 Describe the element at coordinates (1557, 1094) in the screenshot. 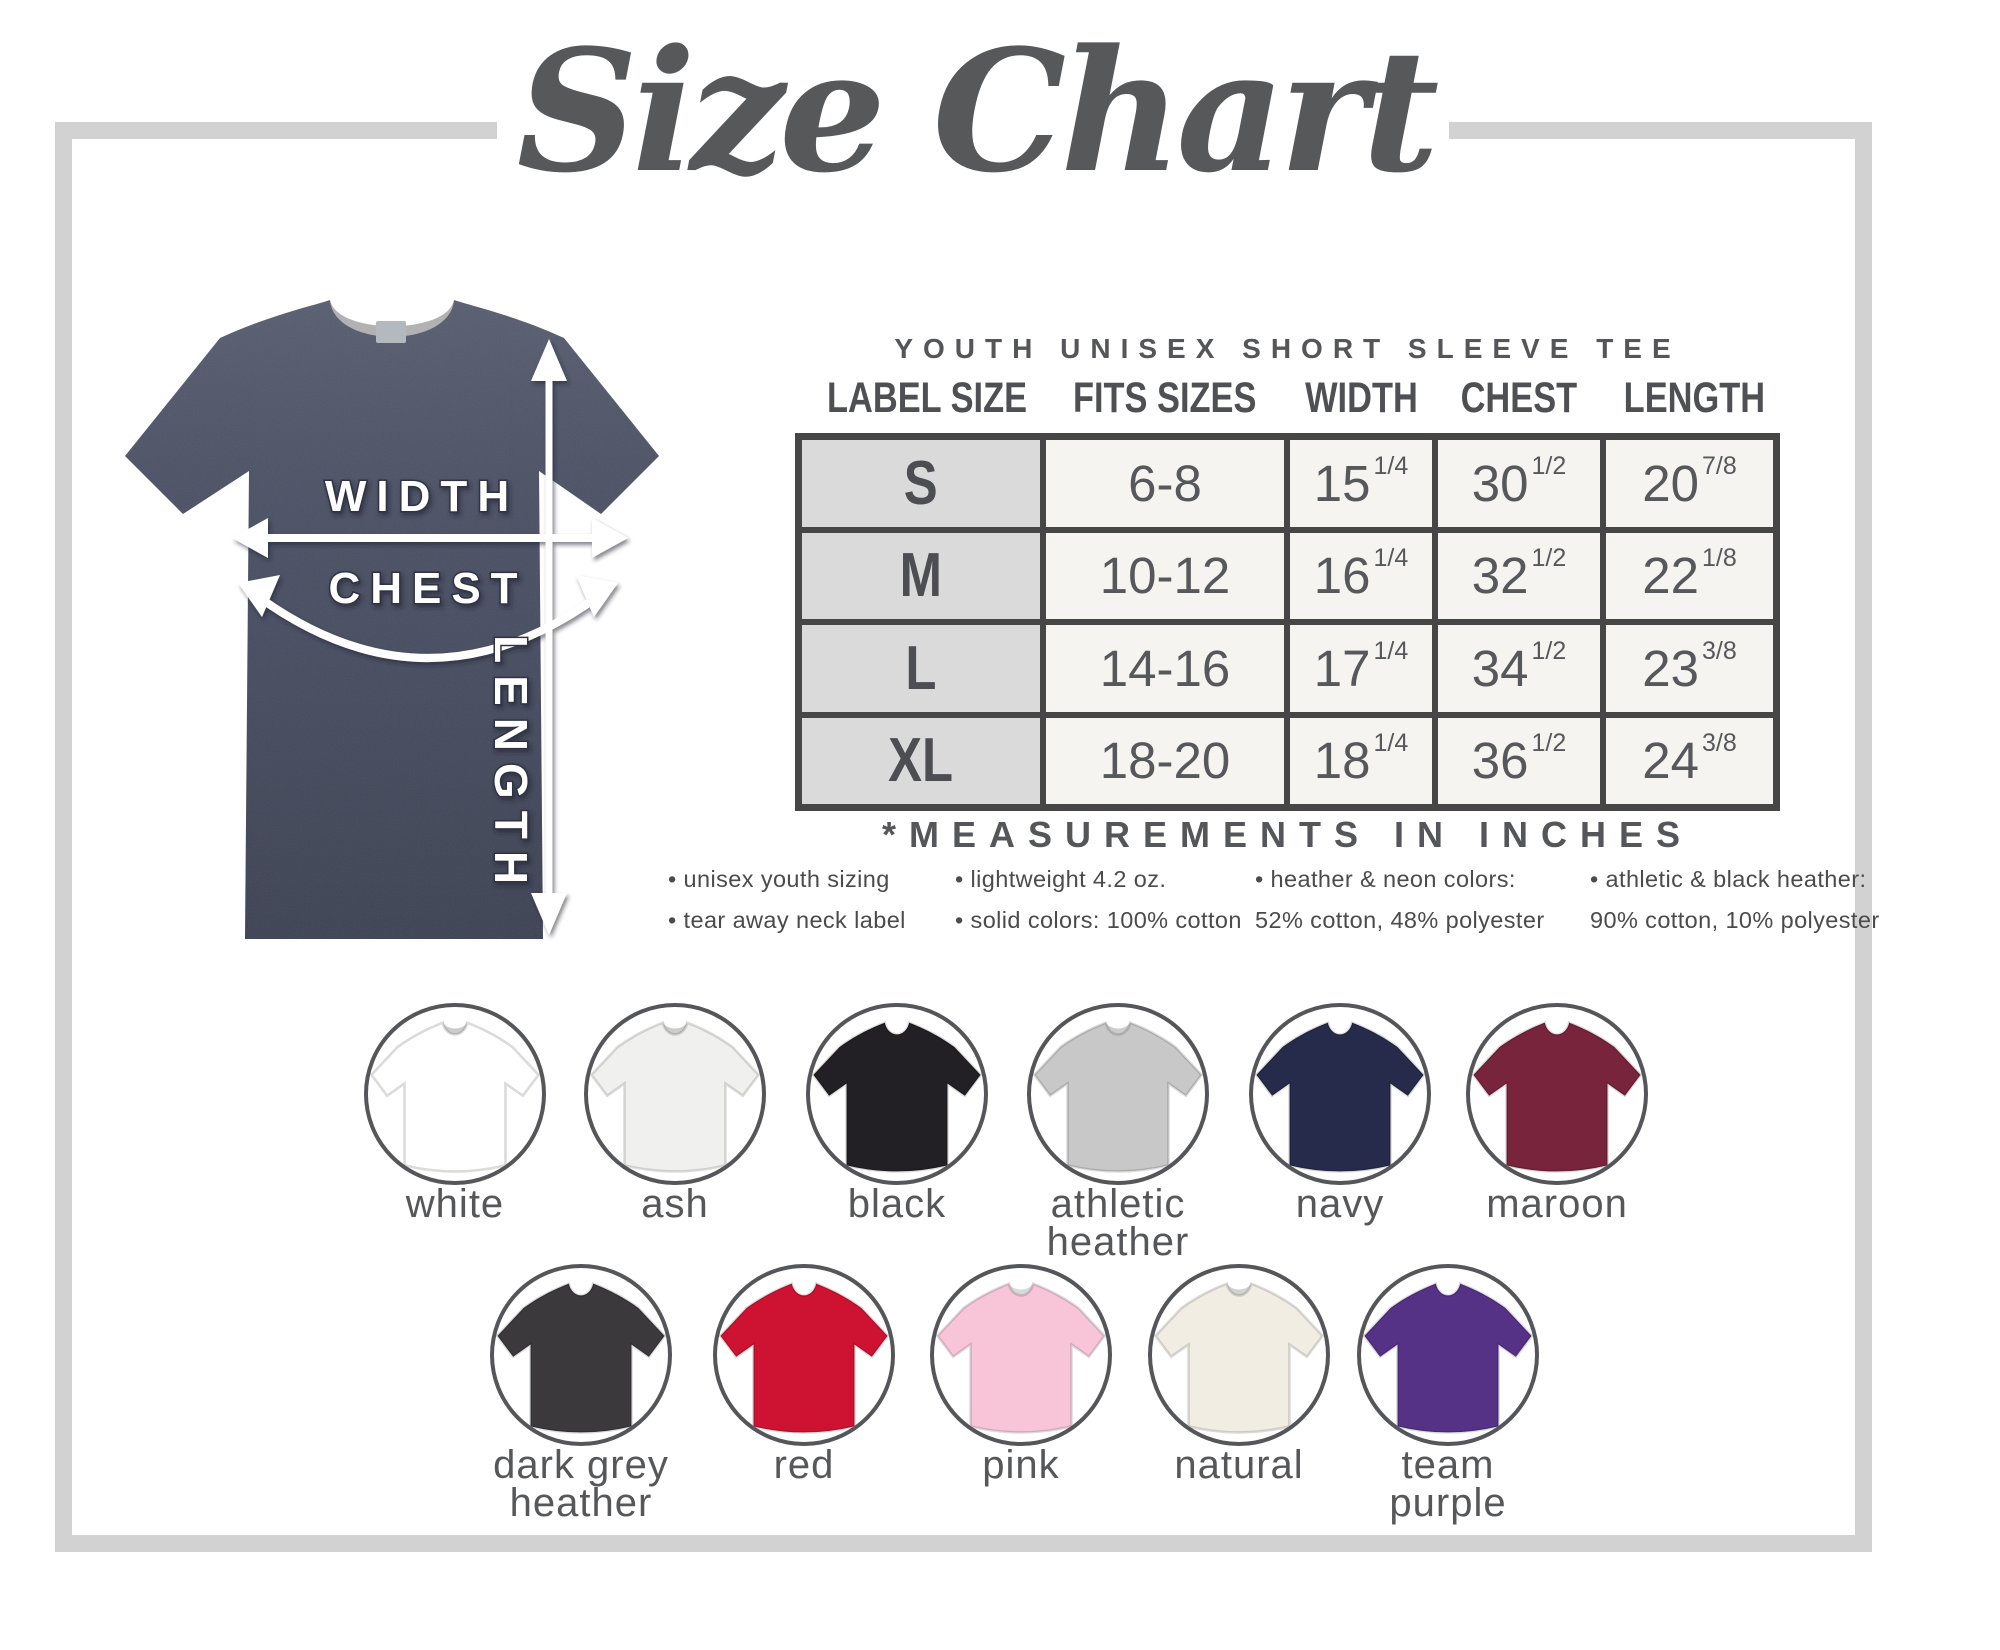

I see `color-swatch-maroon` at that location.